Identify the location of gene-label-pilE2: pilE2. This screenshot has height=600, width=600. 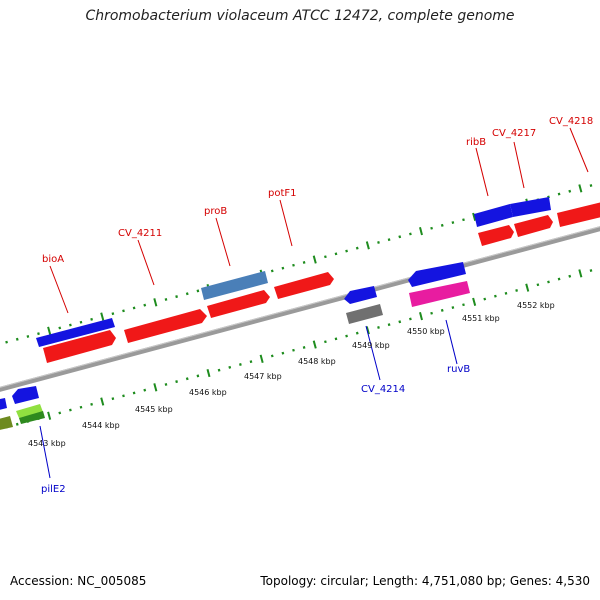
(53, 489).